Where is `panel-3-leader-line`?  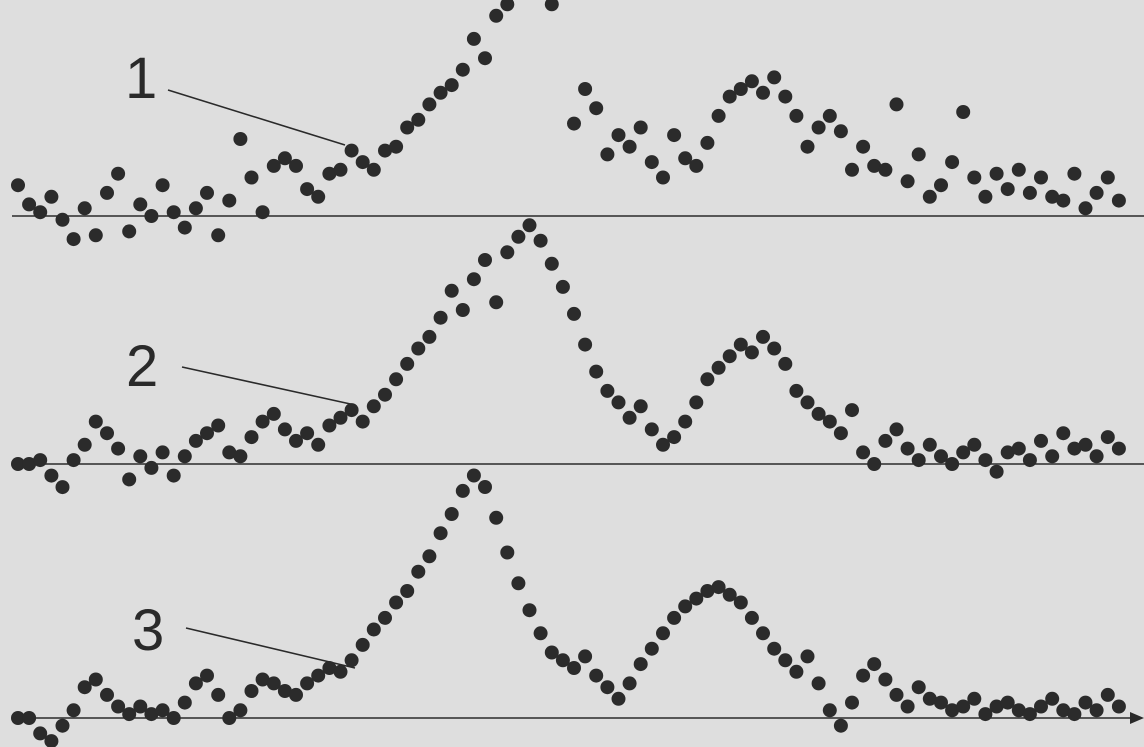
panel-3-leader-line is located at coordinates (270, 648).